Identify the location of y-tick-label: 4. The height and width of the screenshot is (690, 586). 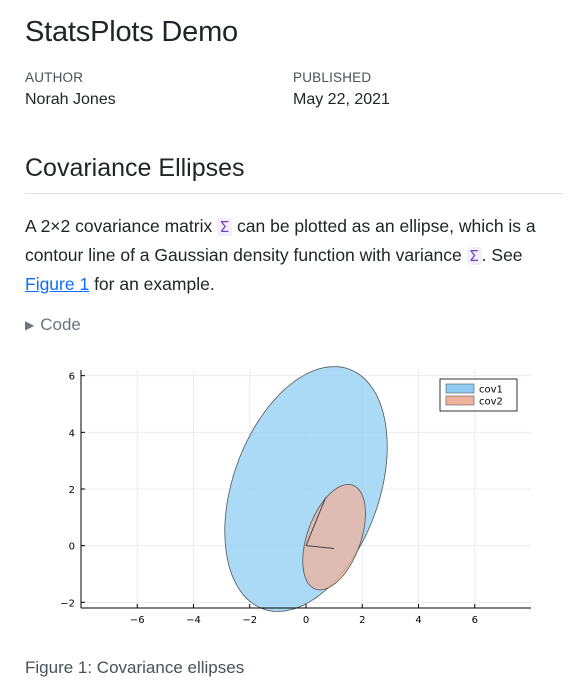
(72, 433).